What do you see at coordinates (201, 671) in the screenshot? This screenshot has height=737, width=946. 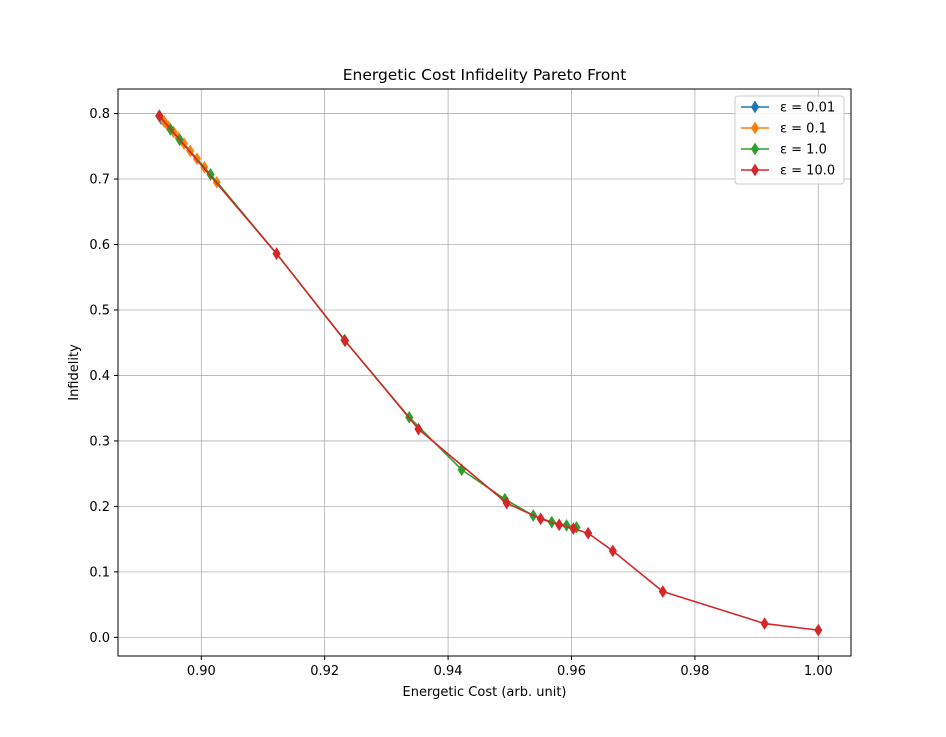 I see `x-tick-label: 0.90` at bounding box center [201, 671].